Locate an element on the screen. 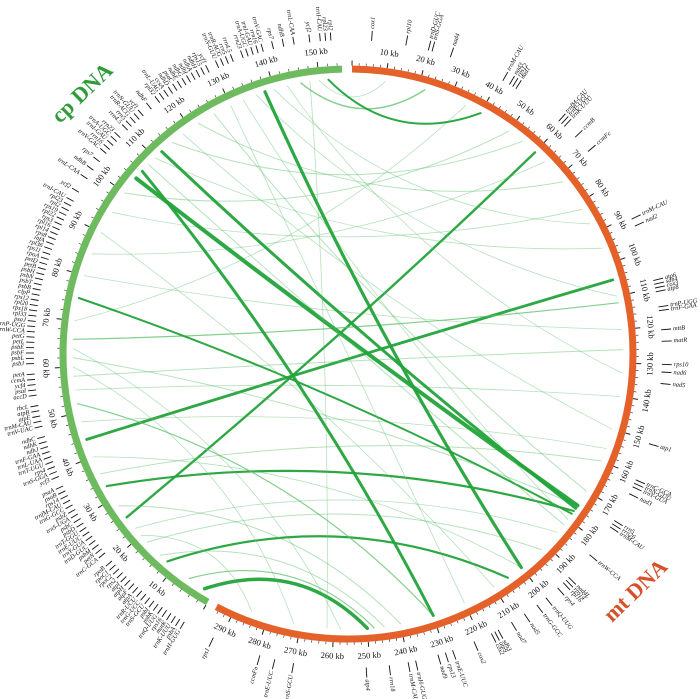 The image size is (700, 699). cp-gene-label: psbH is located at coordinates (28, 270).